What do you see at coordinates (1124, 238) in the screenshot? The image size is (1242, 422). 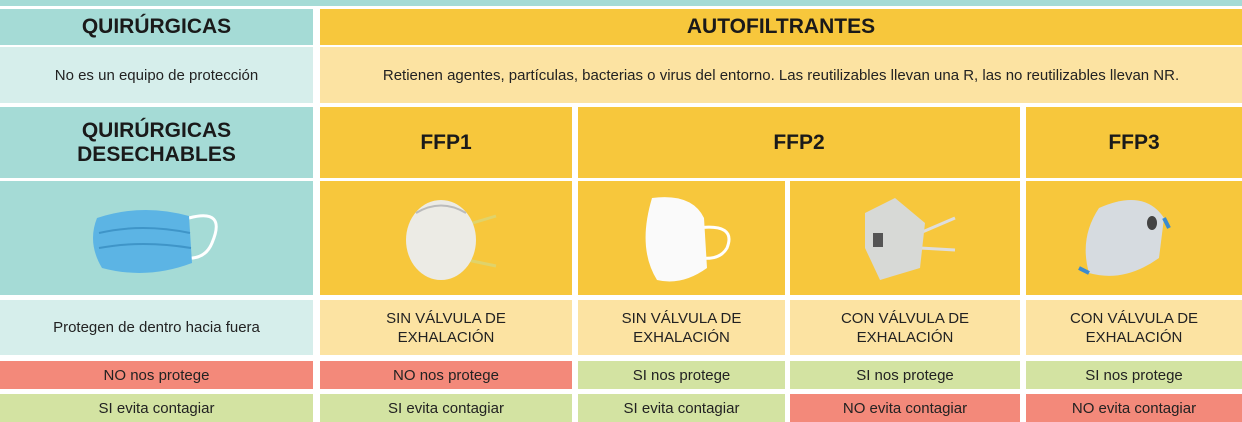 I see `ffp3-mask` at bounding box center [1124, 238].